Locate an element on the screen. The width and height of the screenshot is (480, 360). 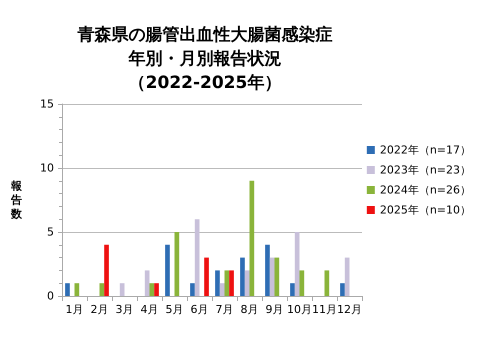
x-tick-label: 1月 is located at coordinates (75, 309).